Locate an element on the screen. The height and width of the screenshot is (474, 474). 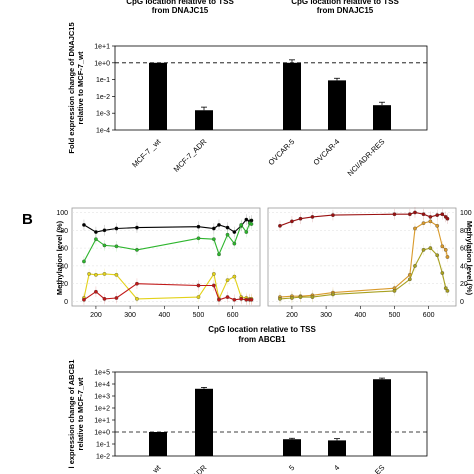
y-tick-label: 1e+2 is located at coordinates (102, 409).